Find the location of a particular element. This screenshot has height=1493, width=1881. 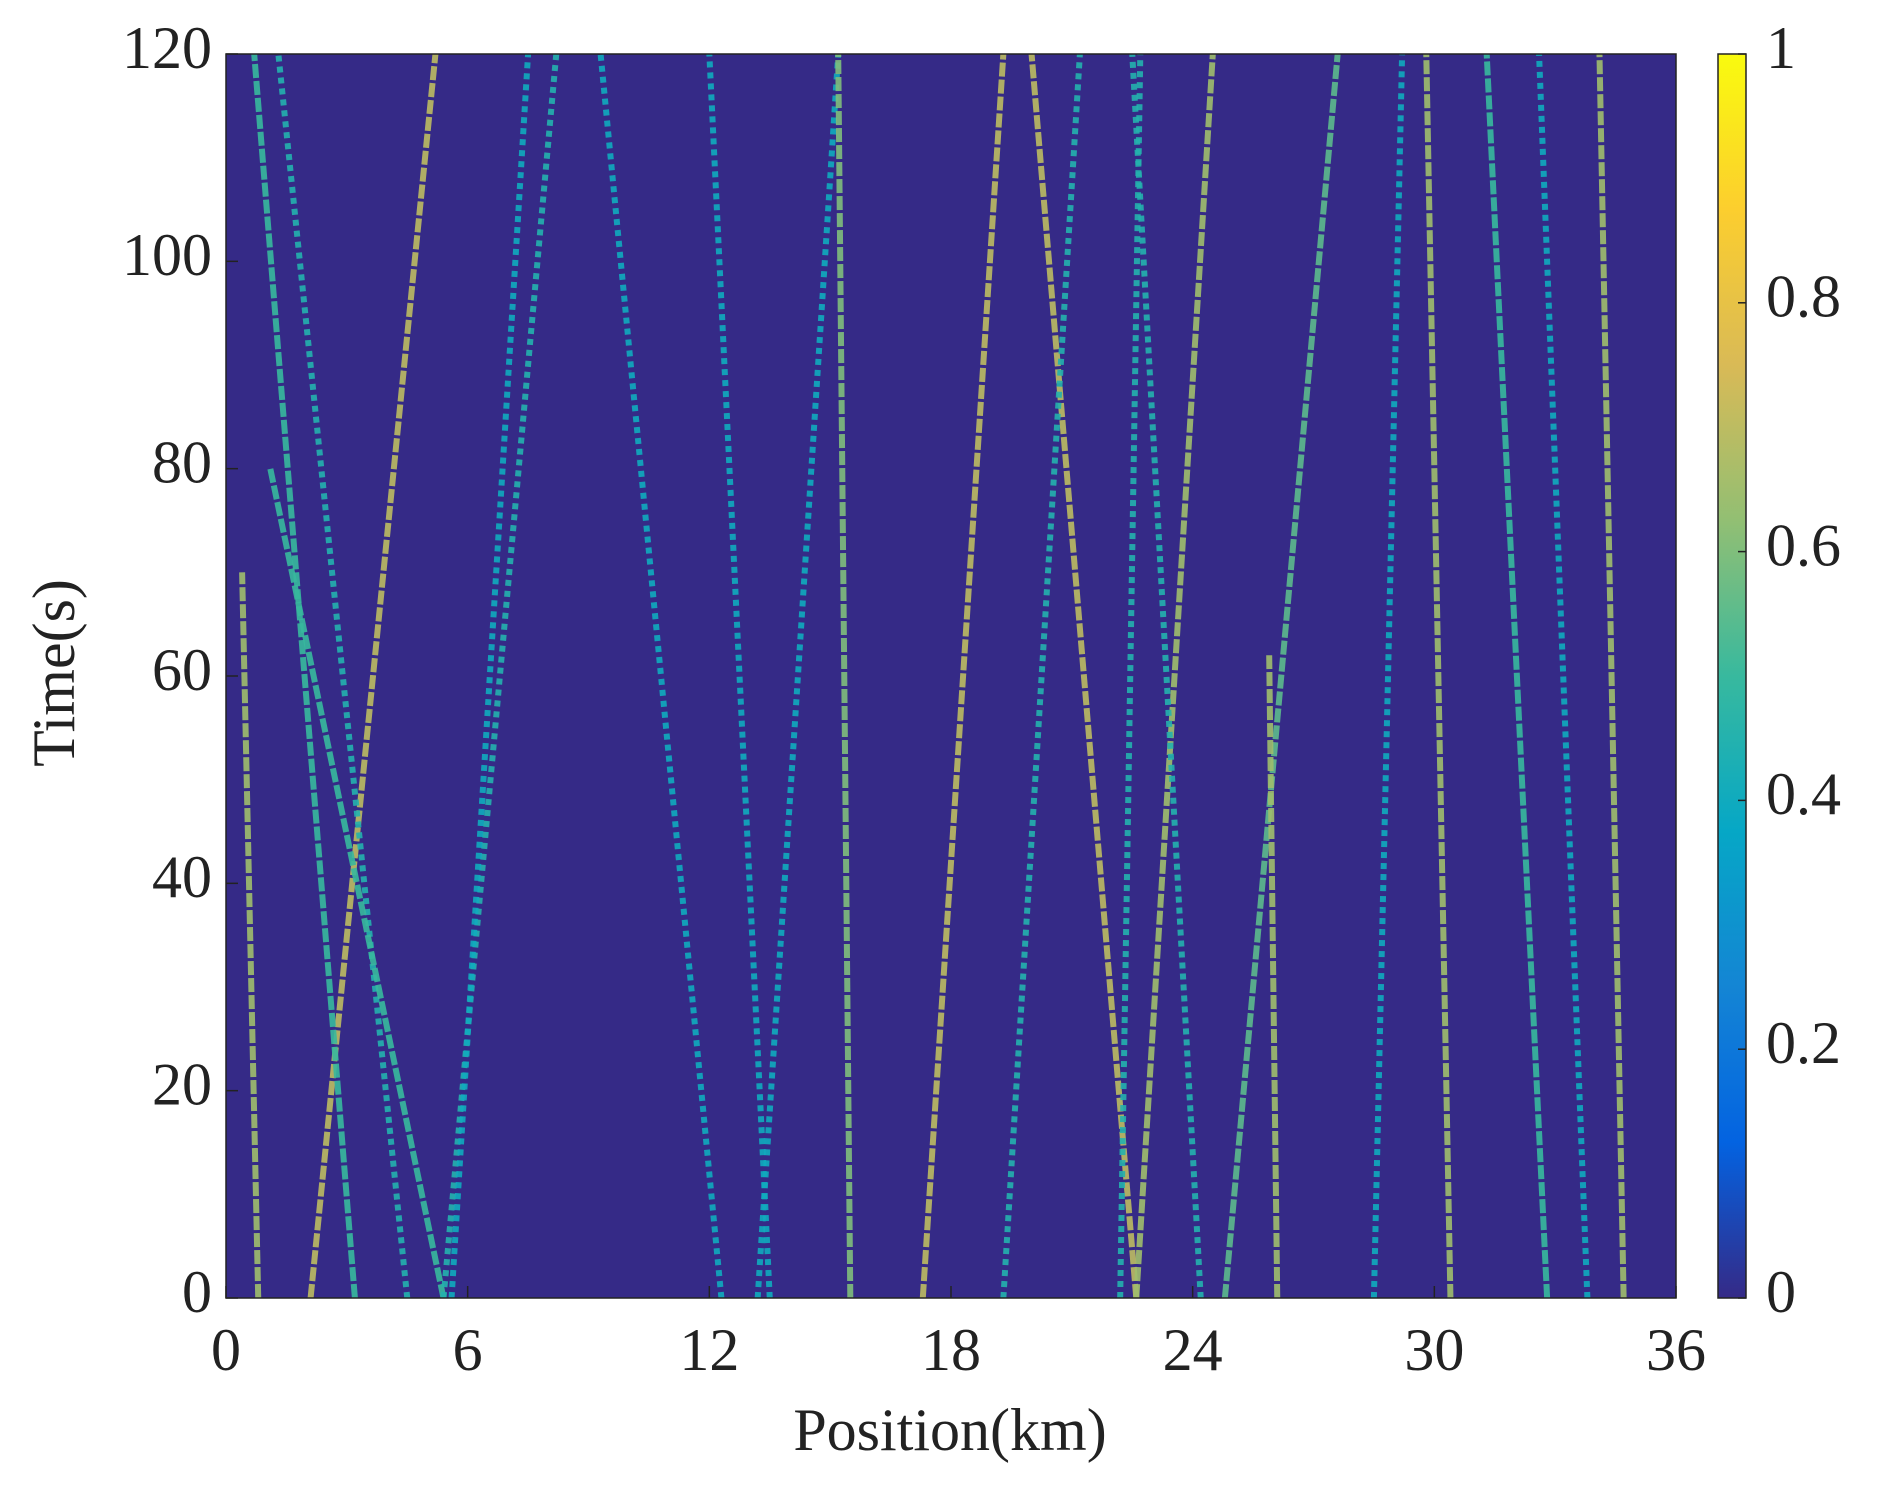

y-tick-label: 80 is located at coordinates (182, 462).